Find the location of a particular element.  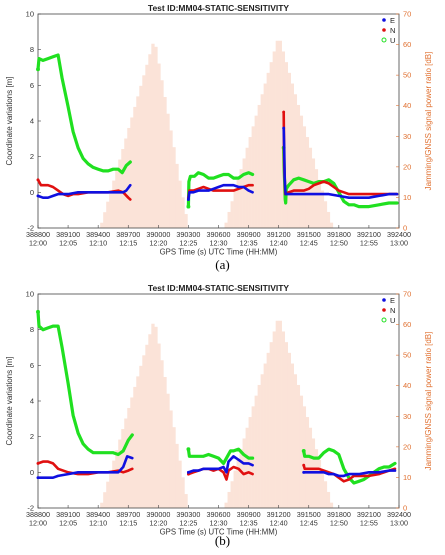

y-right-tick-label: 50 is located at coordinates (407, 355).